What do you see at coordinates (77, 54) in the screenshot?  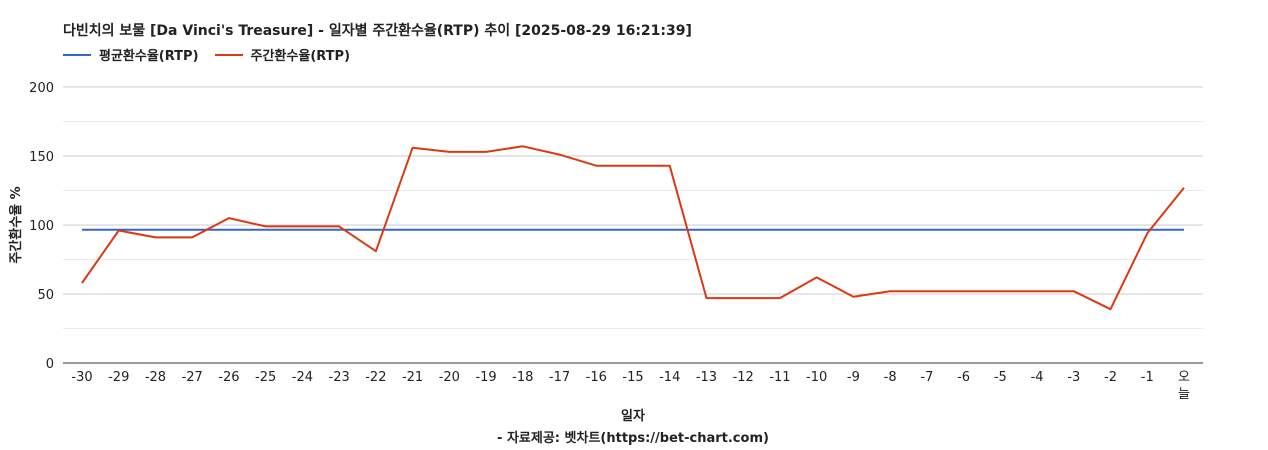 I see `legend-swatch-average` at bounding box center [77, 54].